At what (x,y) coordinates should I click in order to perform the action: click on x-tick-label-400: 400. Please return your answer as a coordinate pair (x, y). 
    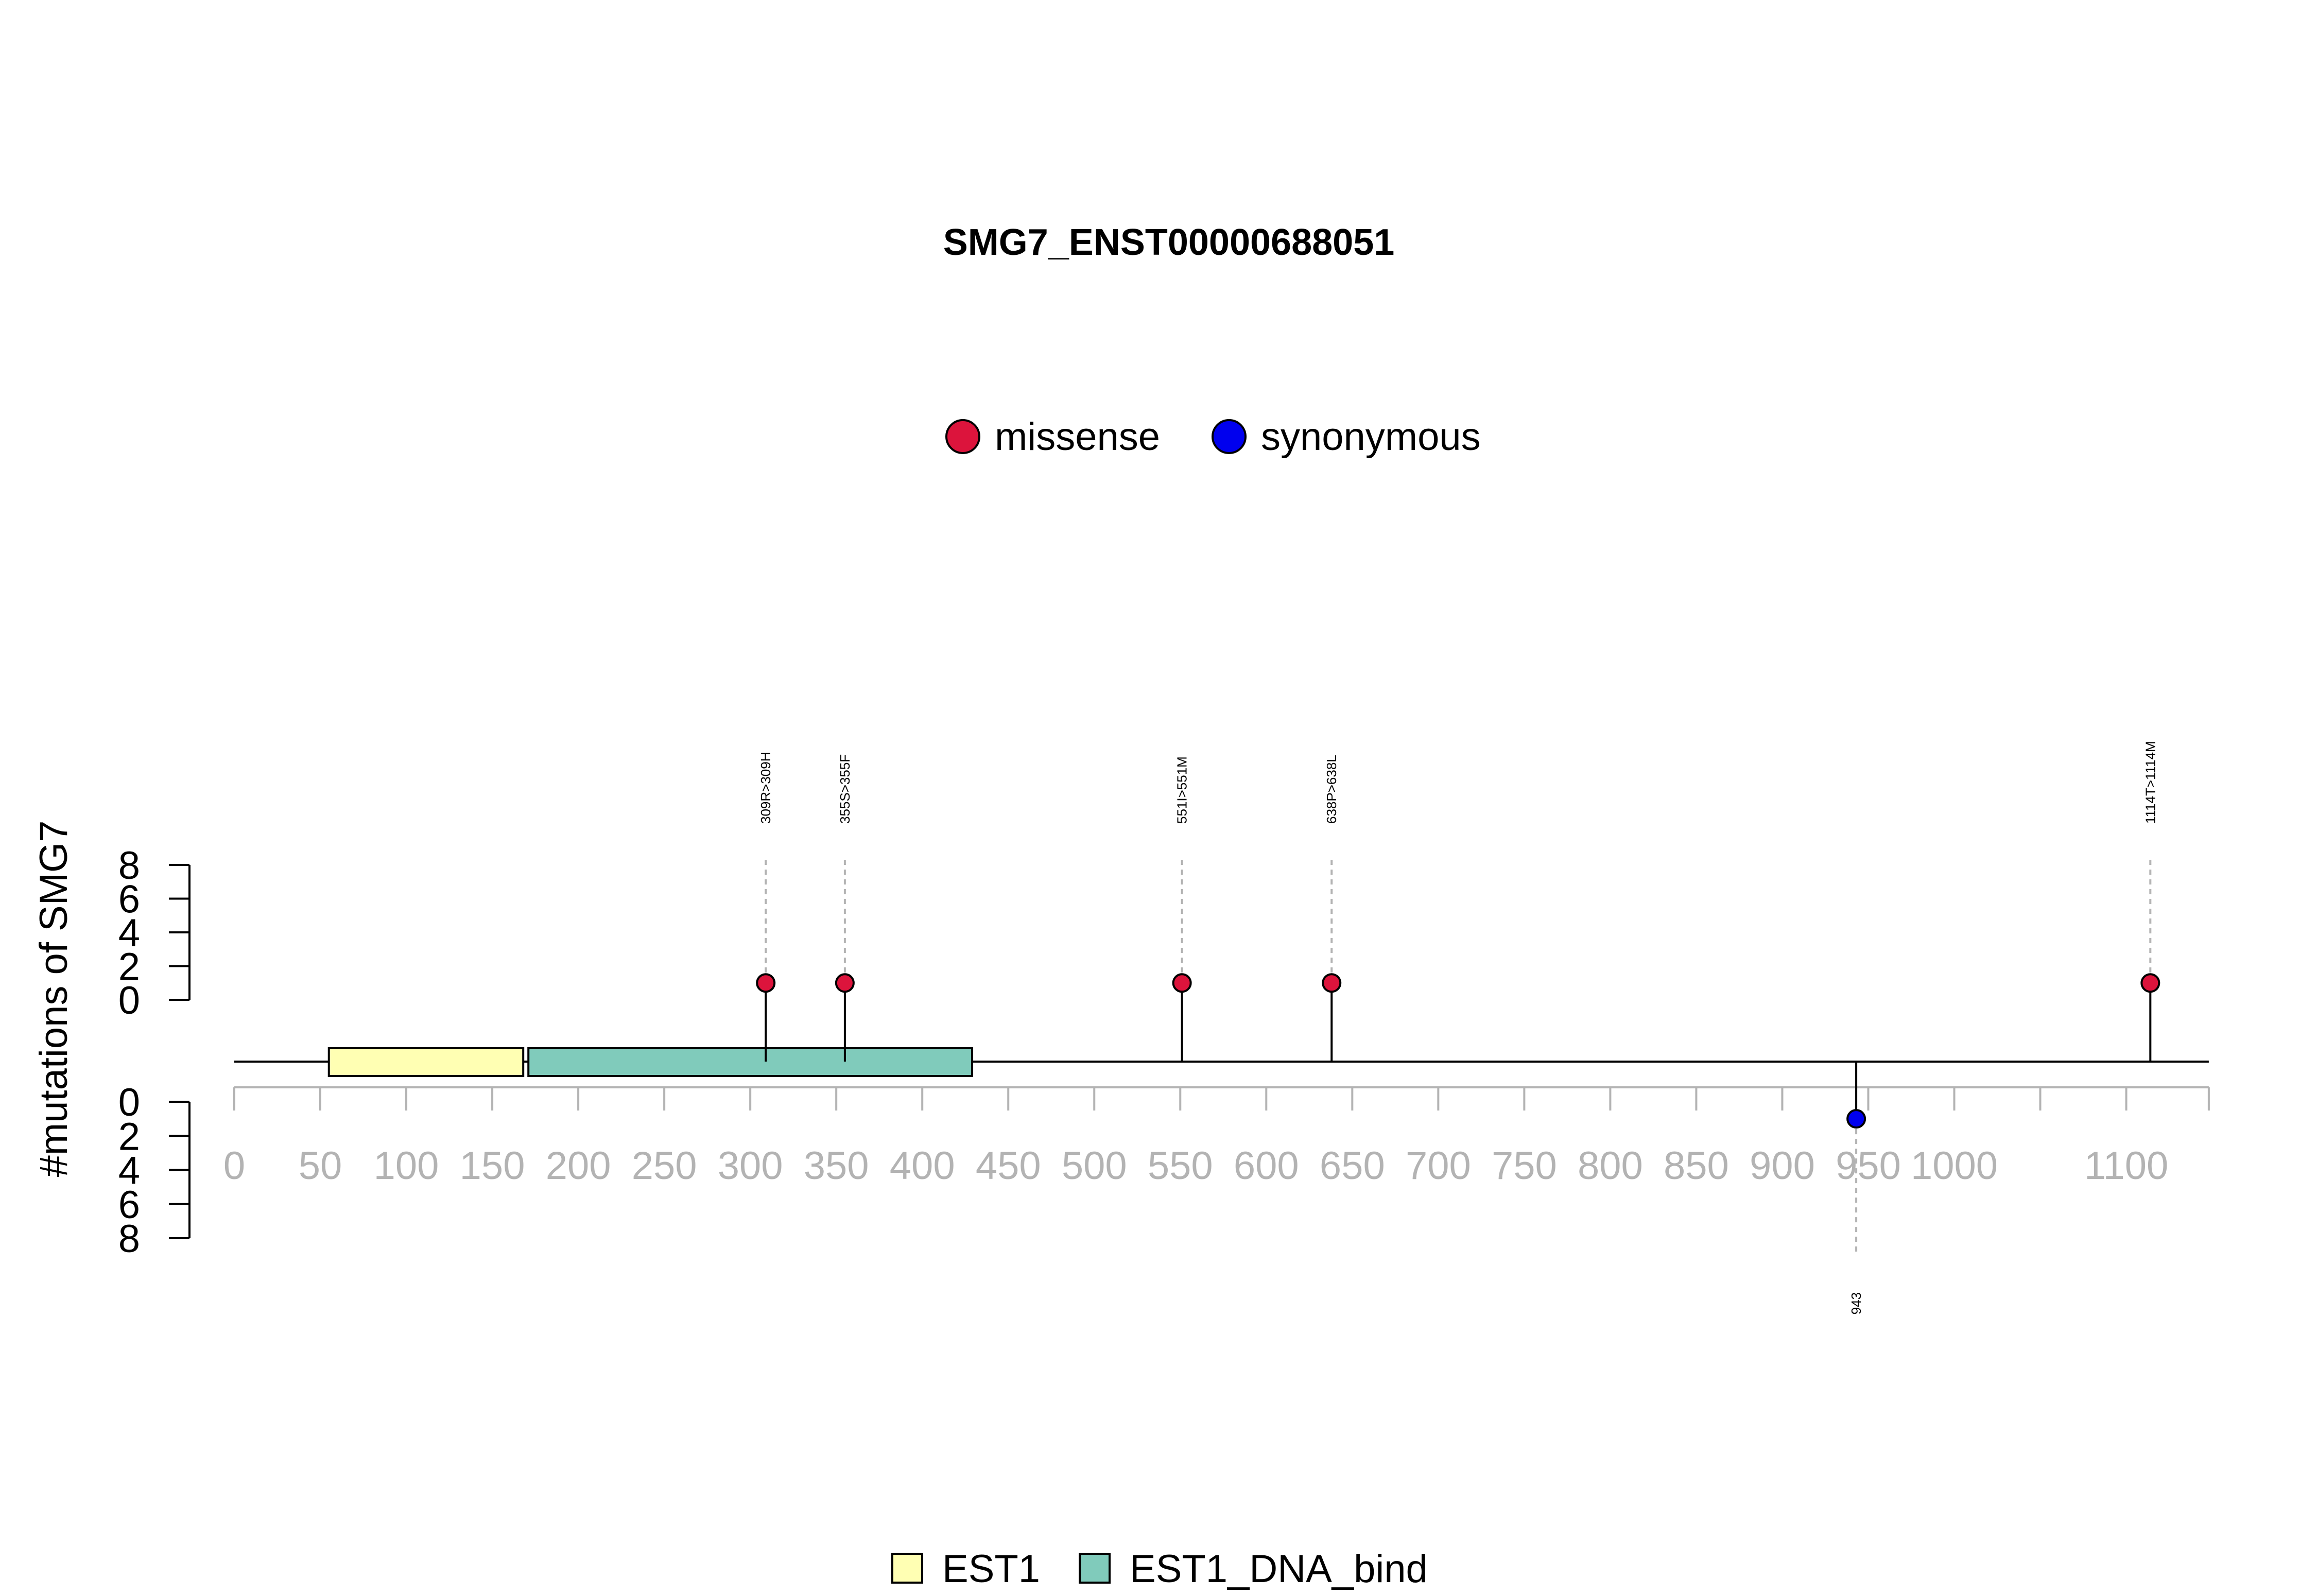
    Looking at the image, I should click on (922, 1166).